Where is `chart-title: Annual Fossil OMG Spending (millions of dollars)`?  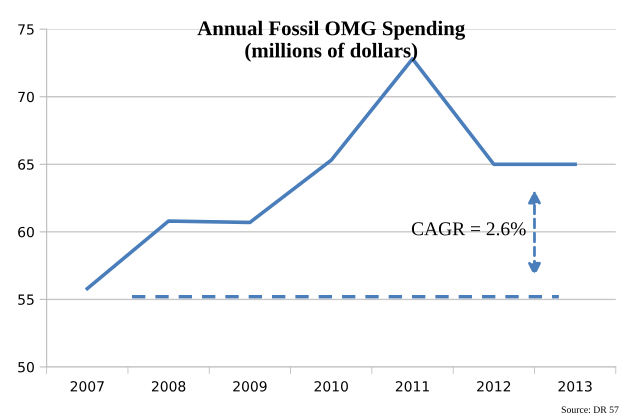
chart-title: Annual Fossil OMG Spending (millions of dollars) is located at coordinates (331, 41).